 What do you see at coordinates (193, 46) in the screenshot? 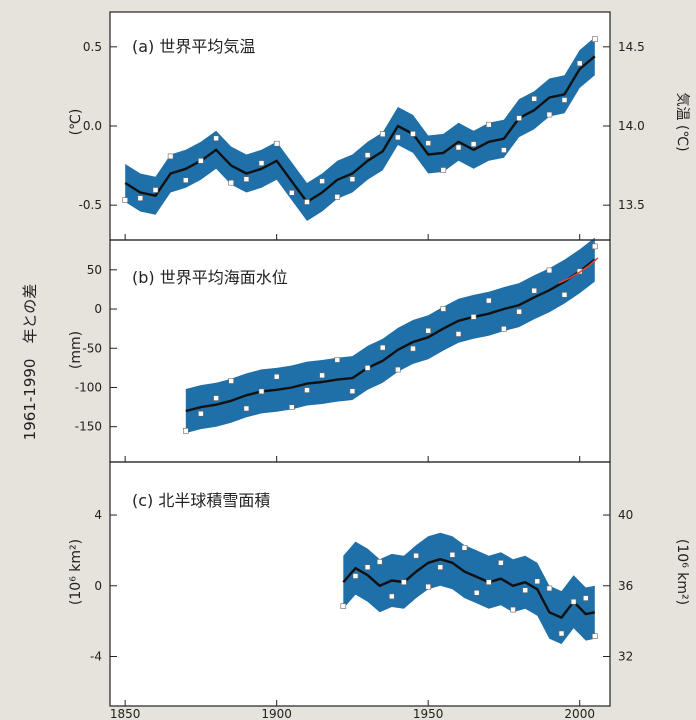
I see `panel-a-title: (a) 世界平均気温` at bounding box center [193, 46].